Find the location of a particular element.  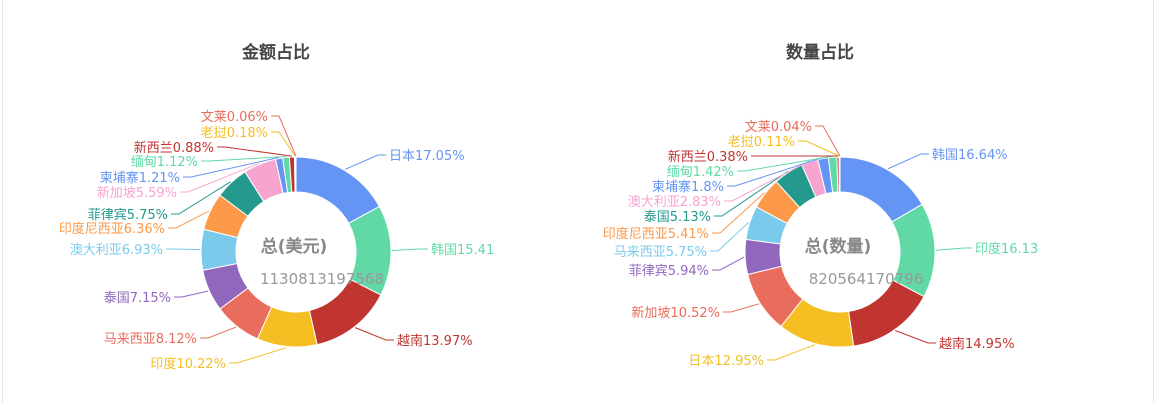

slice-label: 韩国16.64% is located at coordinates (970, 155).